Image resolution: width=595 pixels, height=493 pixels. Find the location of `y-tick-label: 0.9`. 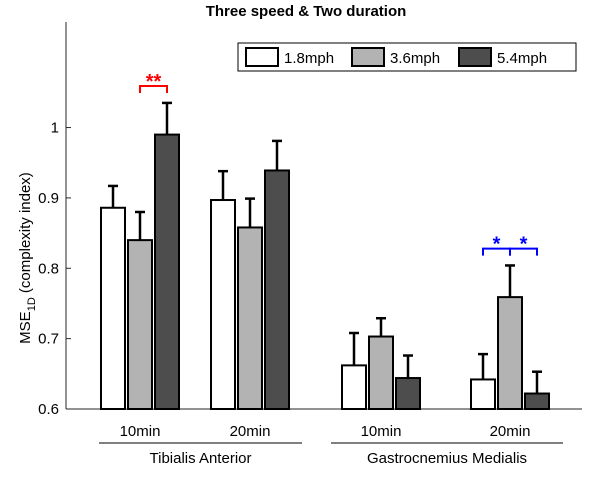

y-tick-label: 0.9 is located at coordinates (48, 198).